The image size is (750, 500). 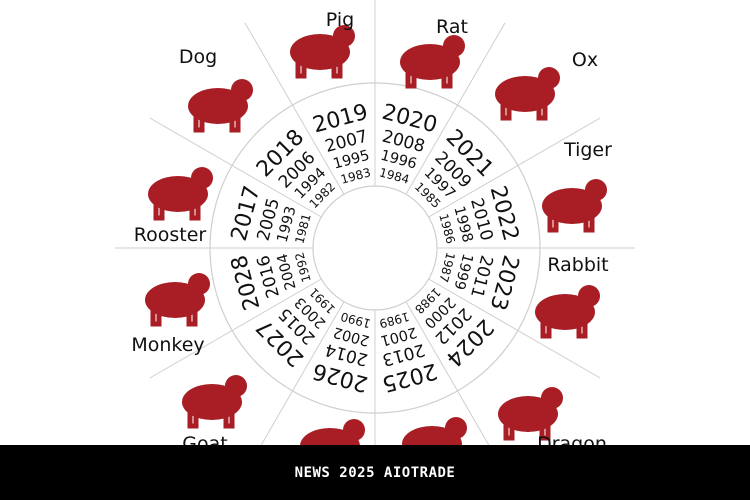 I want to click on rat-icon, so click(x=432, y=62).